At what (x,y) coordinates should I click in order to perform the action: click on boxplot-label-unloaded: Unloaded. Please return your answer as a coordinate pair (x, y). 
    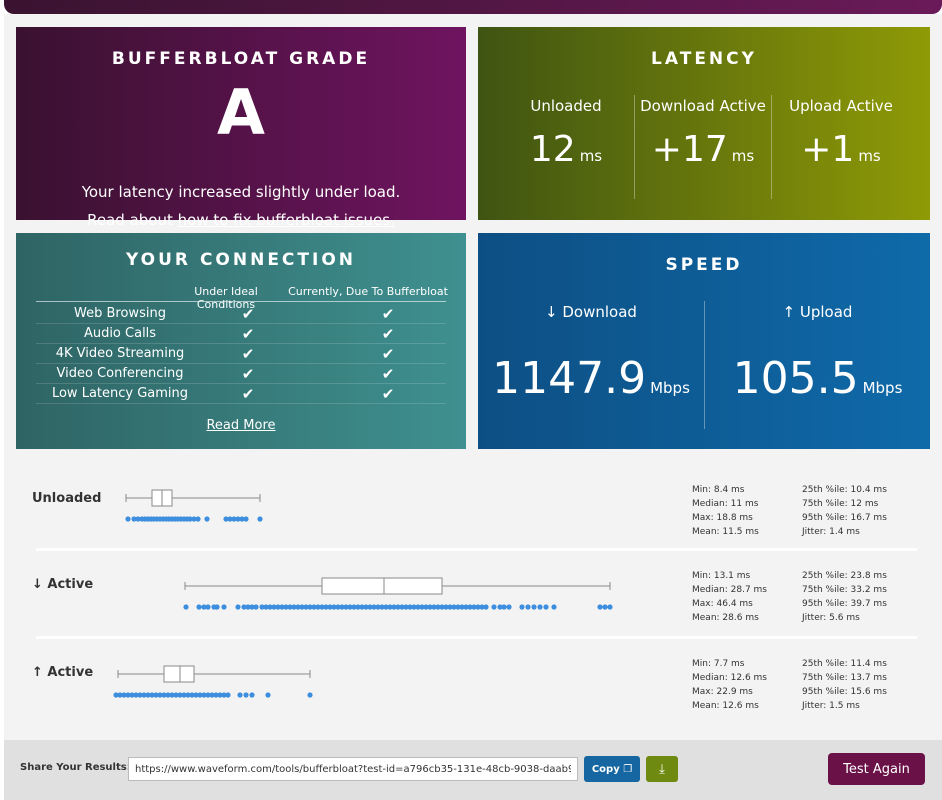
    Looking at the image, I should click on (67, 498).